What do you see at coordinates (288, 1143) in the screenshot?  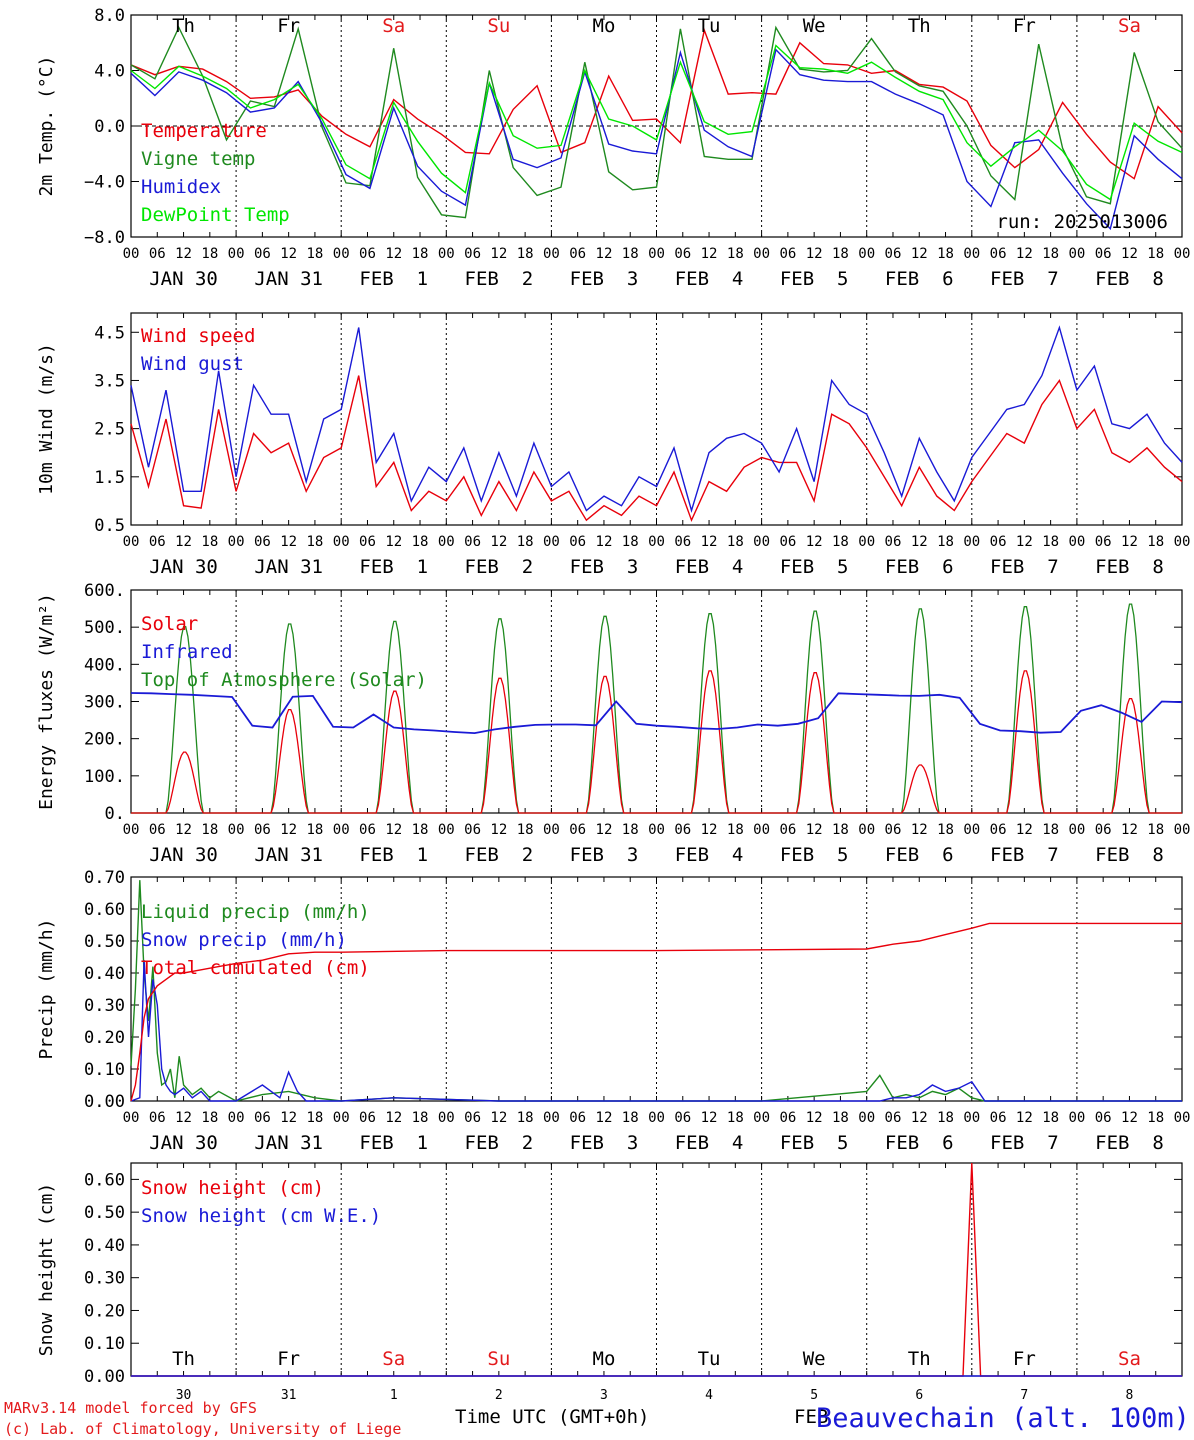 I see `date-label: JAN 31` at bounding box center [288, 1143].